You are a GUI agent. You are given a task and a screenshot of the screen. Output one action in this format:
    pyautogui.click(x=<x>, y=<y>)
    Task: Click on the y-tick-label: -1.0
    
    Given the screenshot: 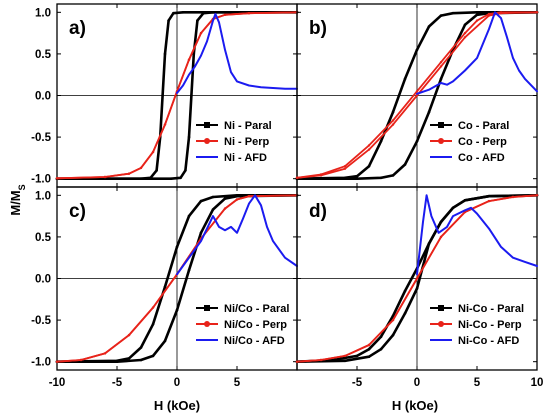 What is the action you would take?
    pyautogui.click(x=41, y=180)
    